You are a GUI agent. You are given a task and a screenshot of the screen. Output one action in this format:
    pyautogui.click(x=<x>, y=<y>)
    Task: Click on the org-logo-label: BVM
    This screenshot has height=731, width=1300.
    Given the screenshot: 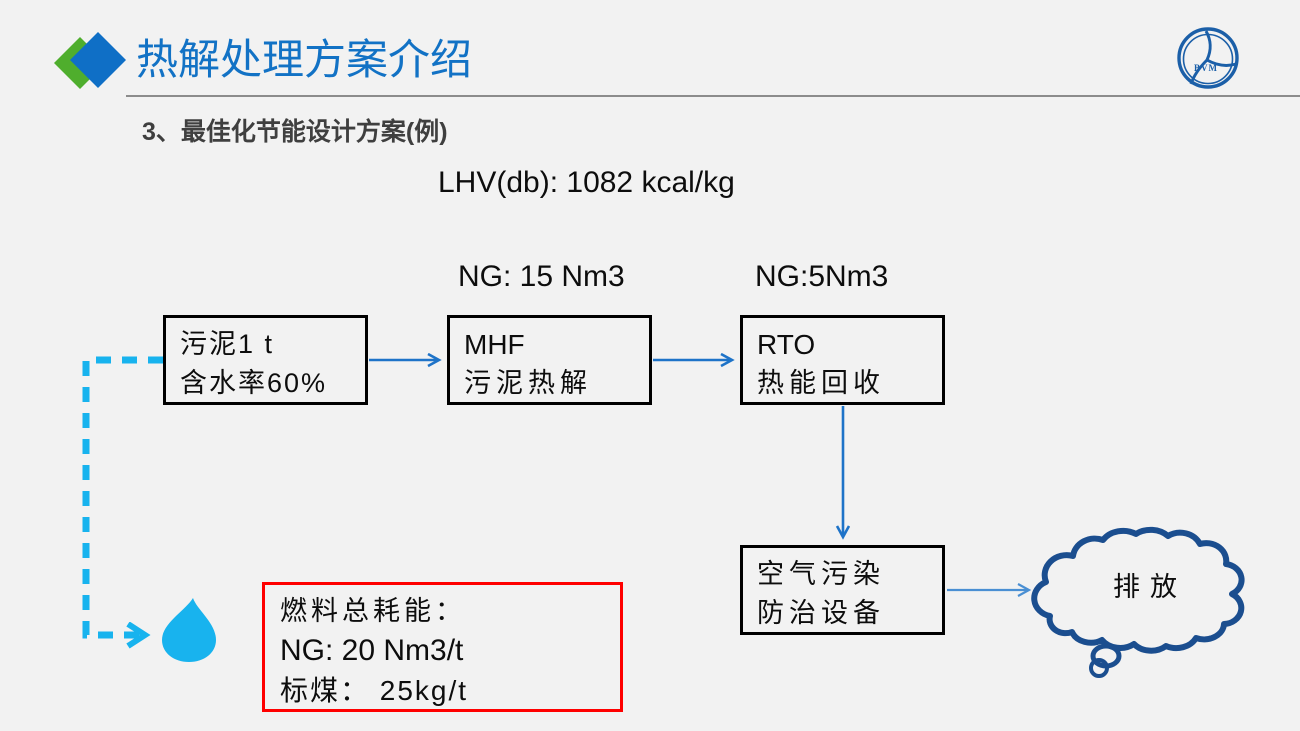 What is the action you would take?
    pyautogui.click(x=1206, y=68)
    